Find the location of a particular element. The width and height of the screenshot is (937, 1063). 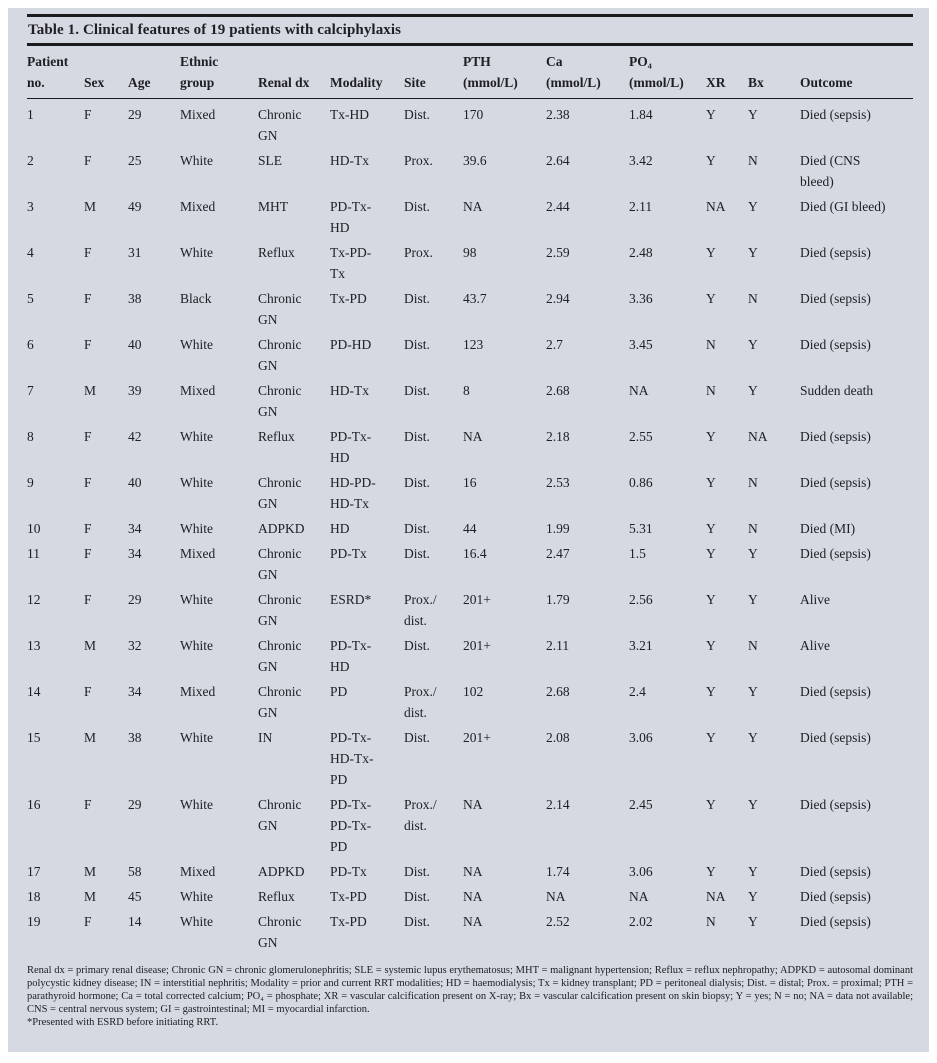

cell-po4: 2.56 is located at coordinates (641, 599).